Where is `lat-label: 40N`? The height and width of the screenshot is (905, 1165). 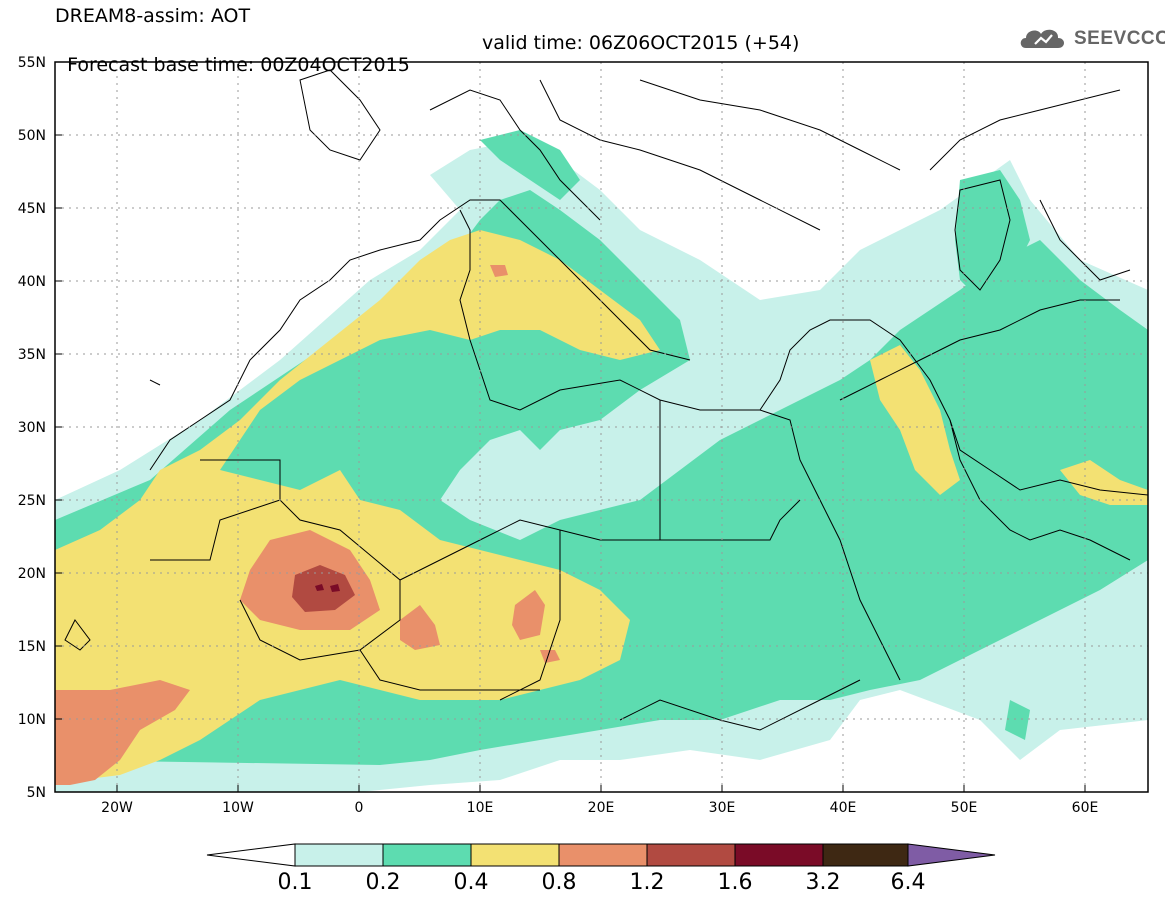 lat-label: 40N is located at coordinates (32, 282).